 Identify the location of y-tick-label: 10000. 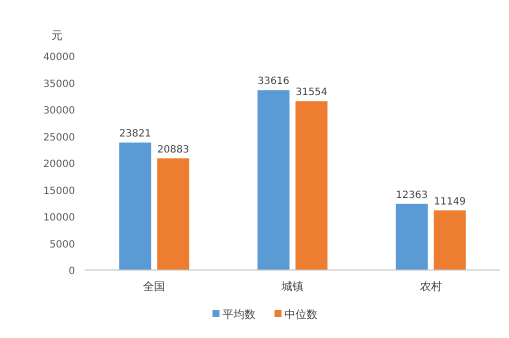
(59, 218).